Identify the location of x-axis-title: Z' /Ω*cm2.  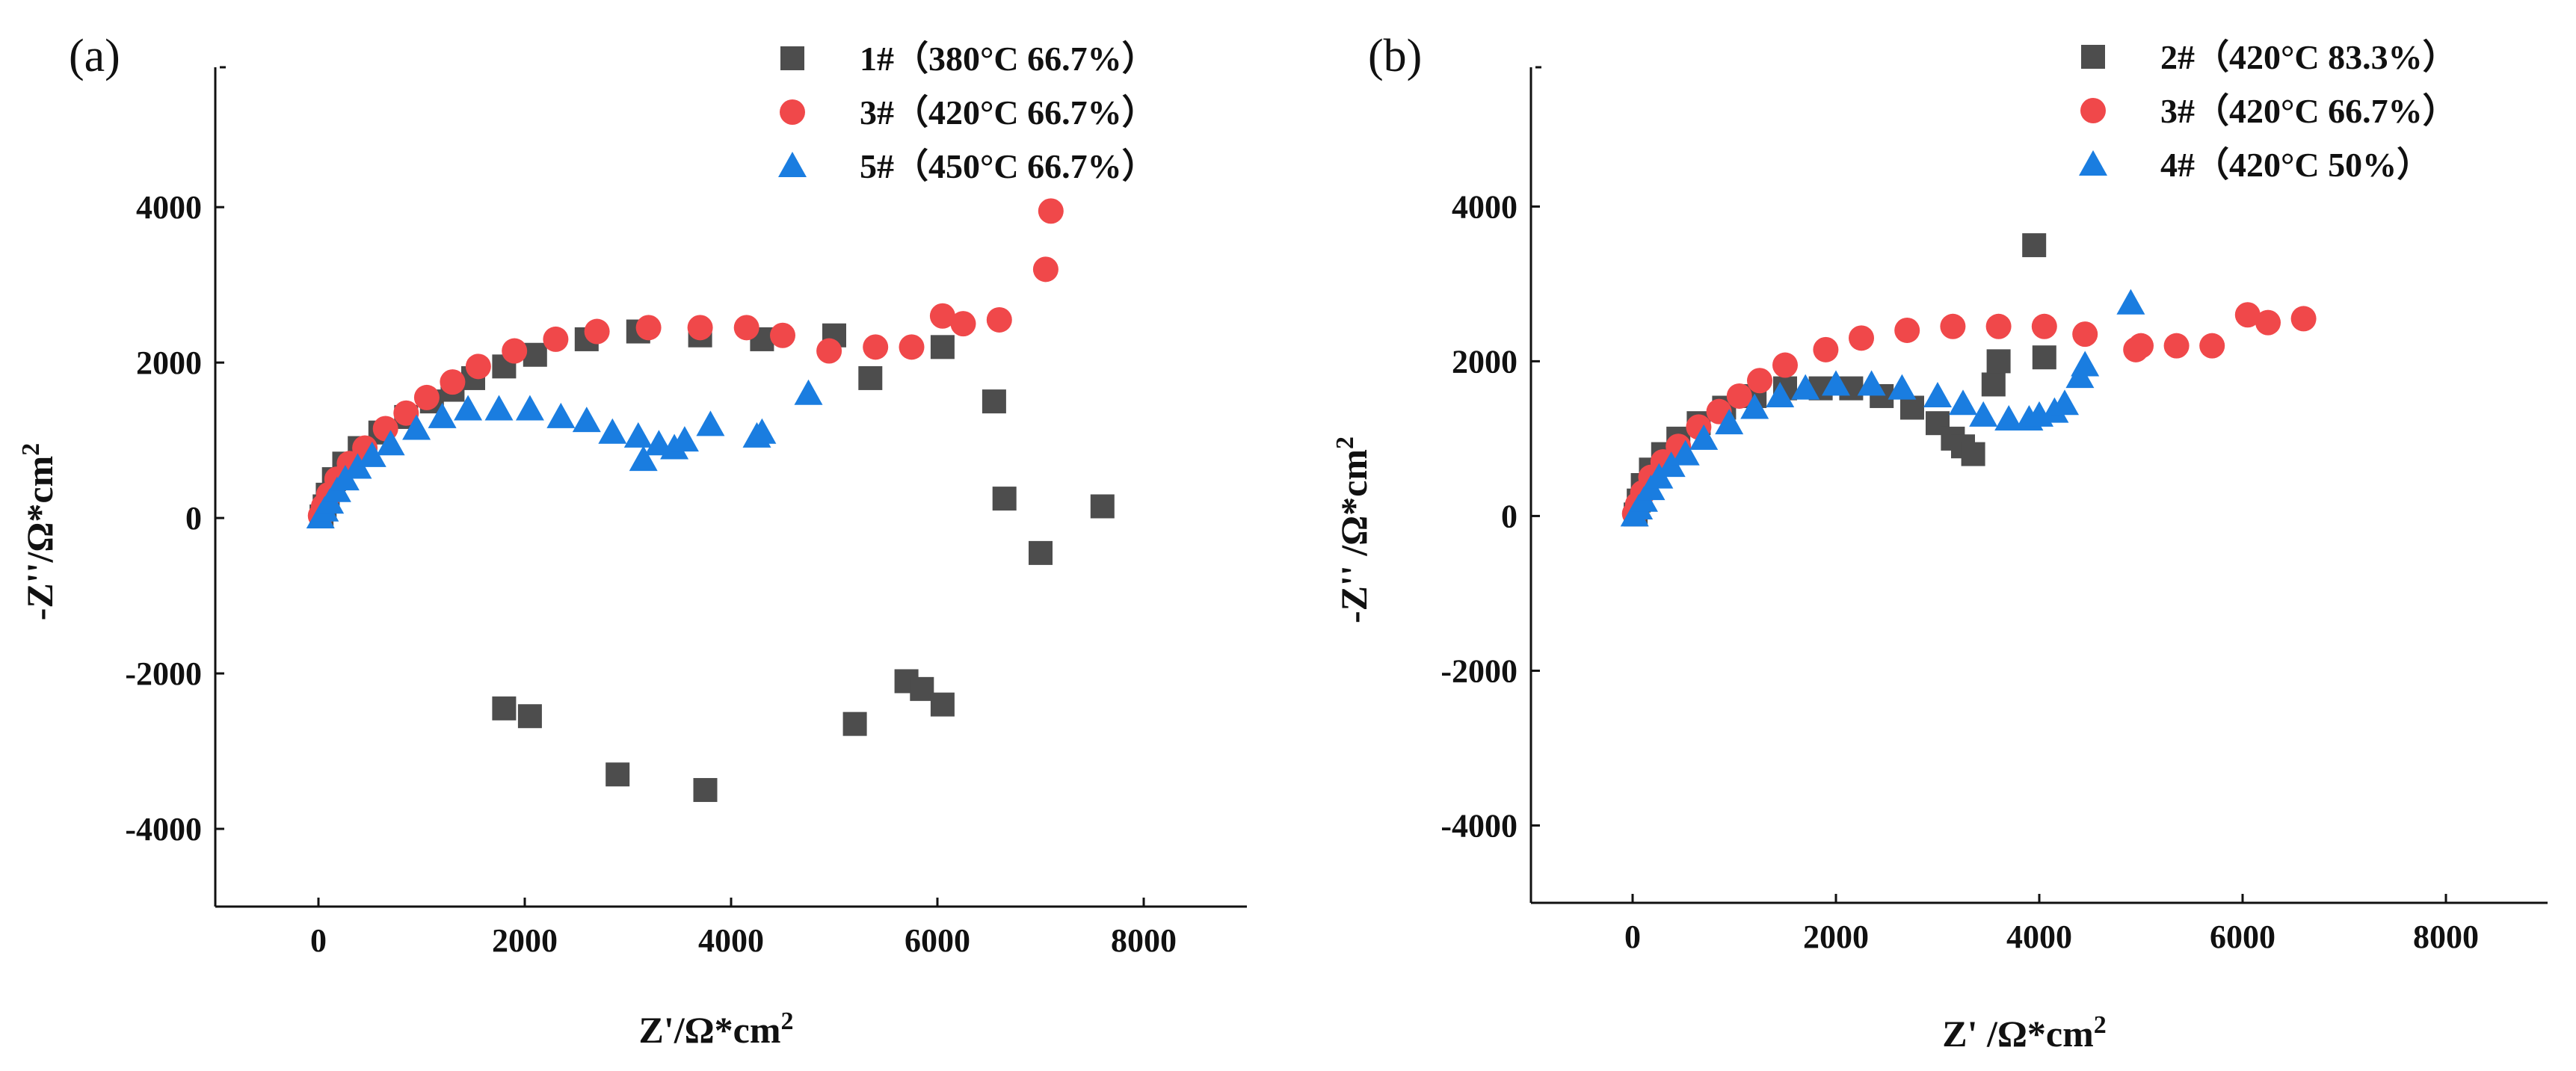
(2024, 1033).